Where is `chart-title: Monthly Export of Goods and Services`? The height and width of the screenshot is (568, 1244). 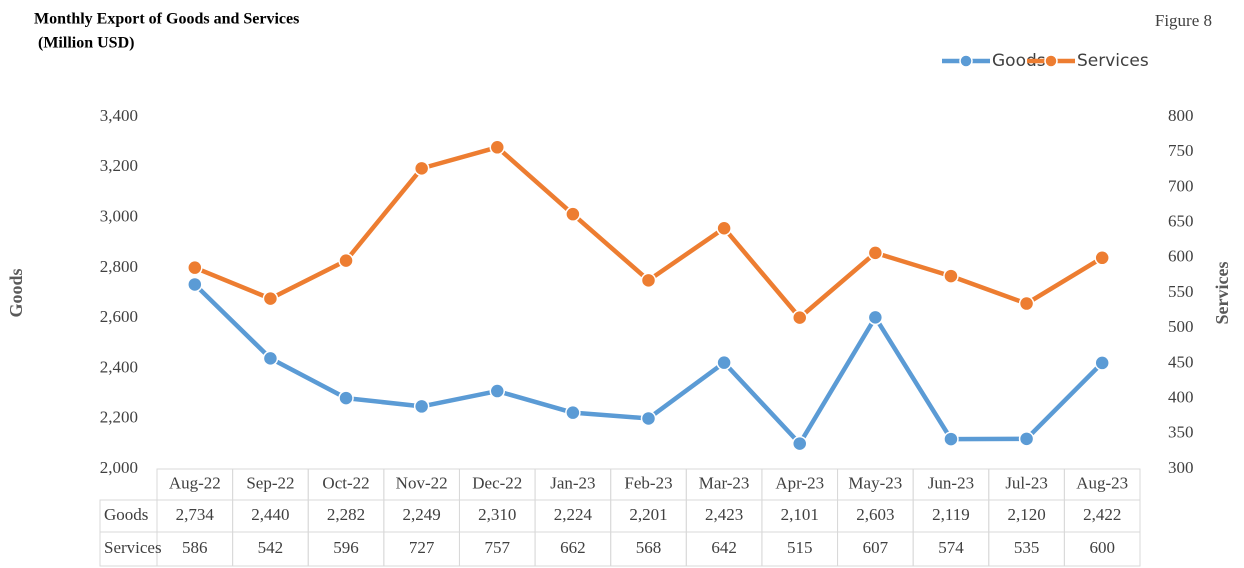 chart-title: Monthly Export of Goods and Services is located at coordinates (166, 19).